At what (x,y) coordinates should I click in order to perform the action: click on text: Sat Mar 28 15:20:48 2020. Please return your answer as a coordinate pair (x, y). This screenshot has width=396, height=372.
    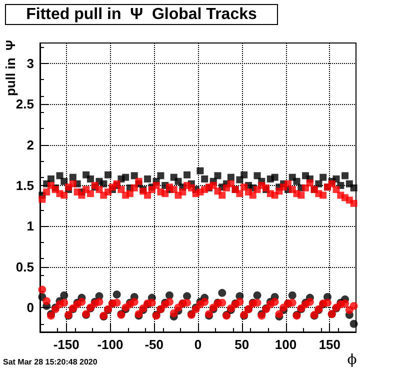
    Looking at the image, I should click on (50, 362).